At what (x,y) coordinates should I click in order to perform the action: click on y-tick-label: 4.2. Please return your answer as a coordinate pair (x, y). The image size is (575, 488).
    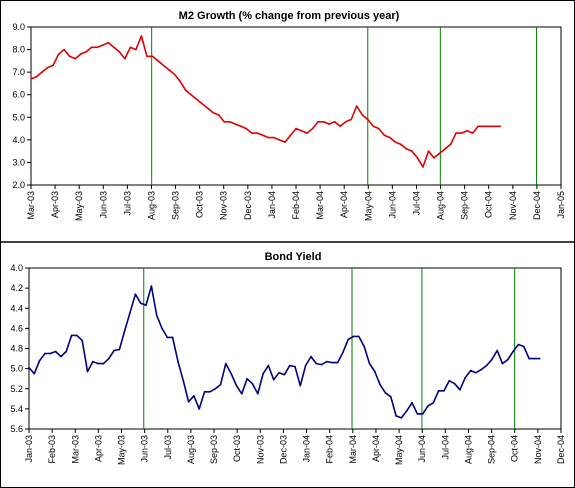
    Looking at the image, I should click on (16, 288).